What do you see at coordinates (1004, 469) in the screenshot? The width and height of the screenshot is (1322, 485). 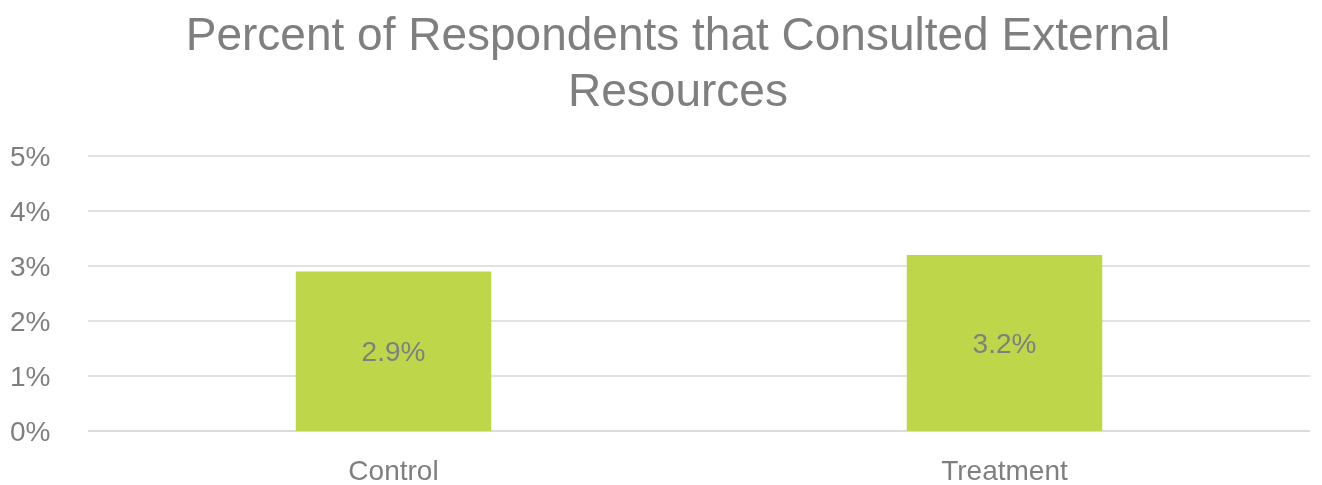 I see `x-tick-label: Treatment` at bounding box center [1004, 469].